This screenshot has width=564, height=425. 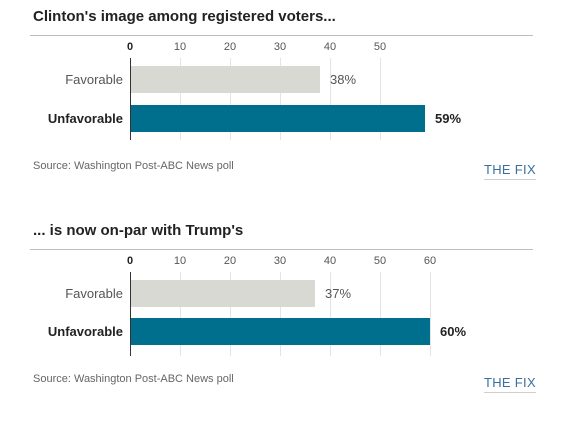 I want to click on value-label: 59%, so click(x=448, y=118).